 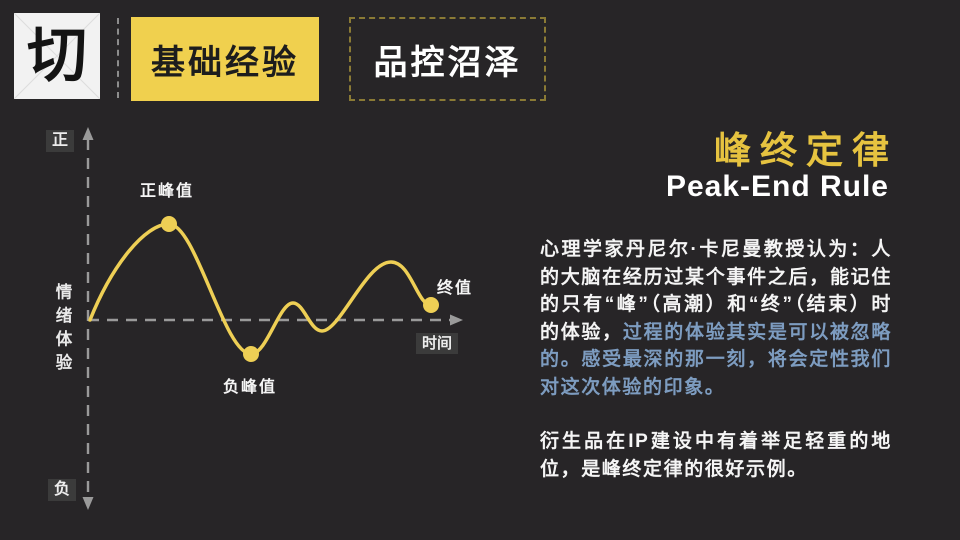 I want to click on positive-peak-label: 正峰值, so click(x=167, y=191).